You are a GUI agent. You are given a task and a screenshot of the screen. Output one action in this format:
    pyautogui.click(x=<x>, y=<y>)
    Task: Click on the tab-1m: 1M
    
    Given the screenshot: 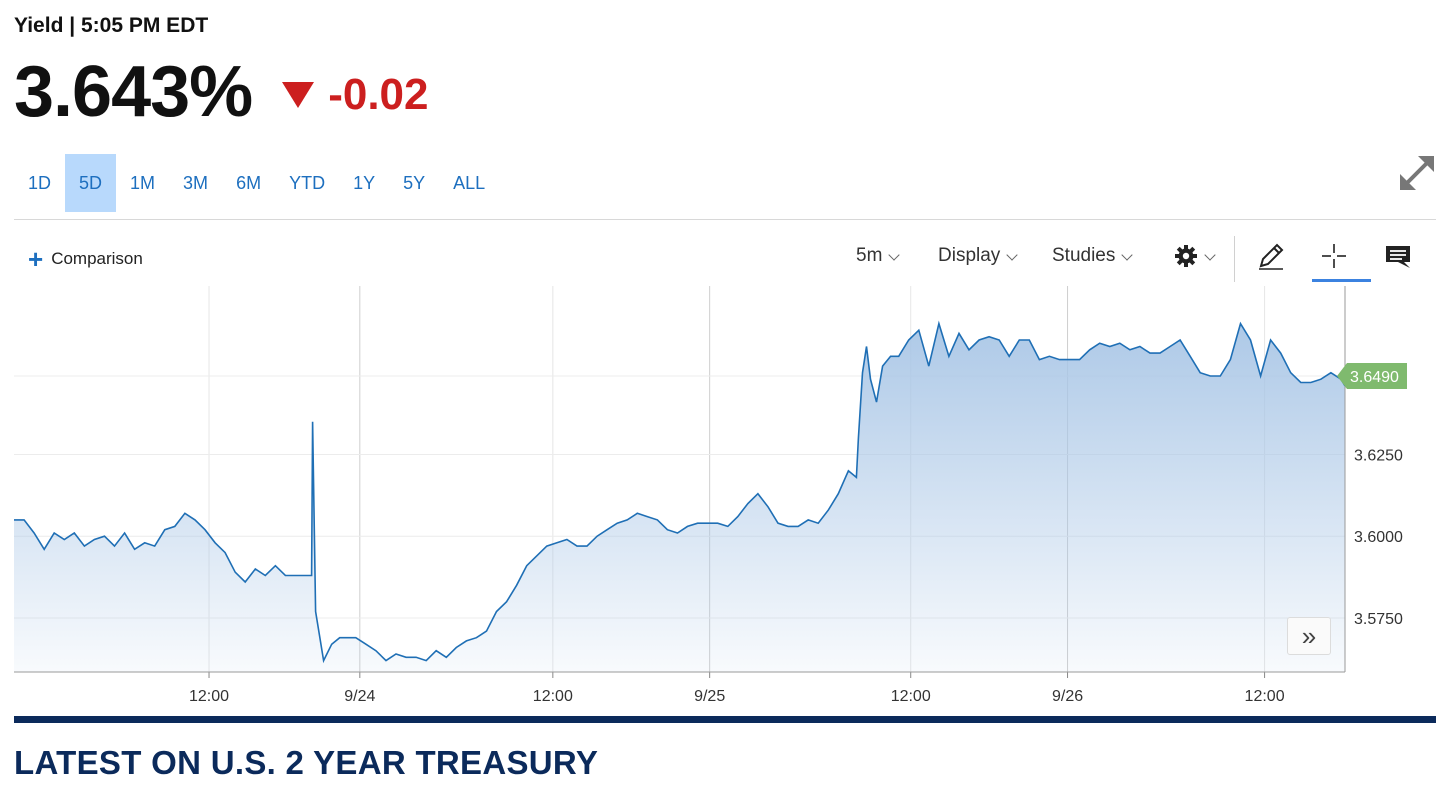 What is the action you would take?
    pyautogui.click(x=143, y=182)
    